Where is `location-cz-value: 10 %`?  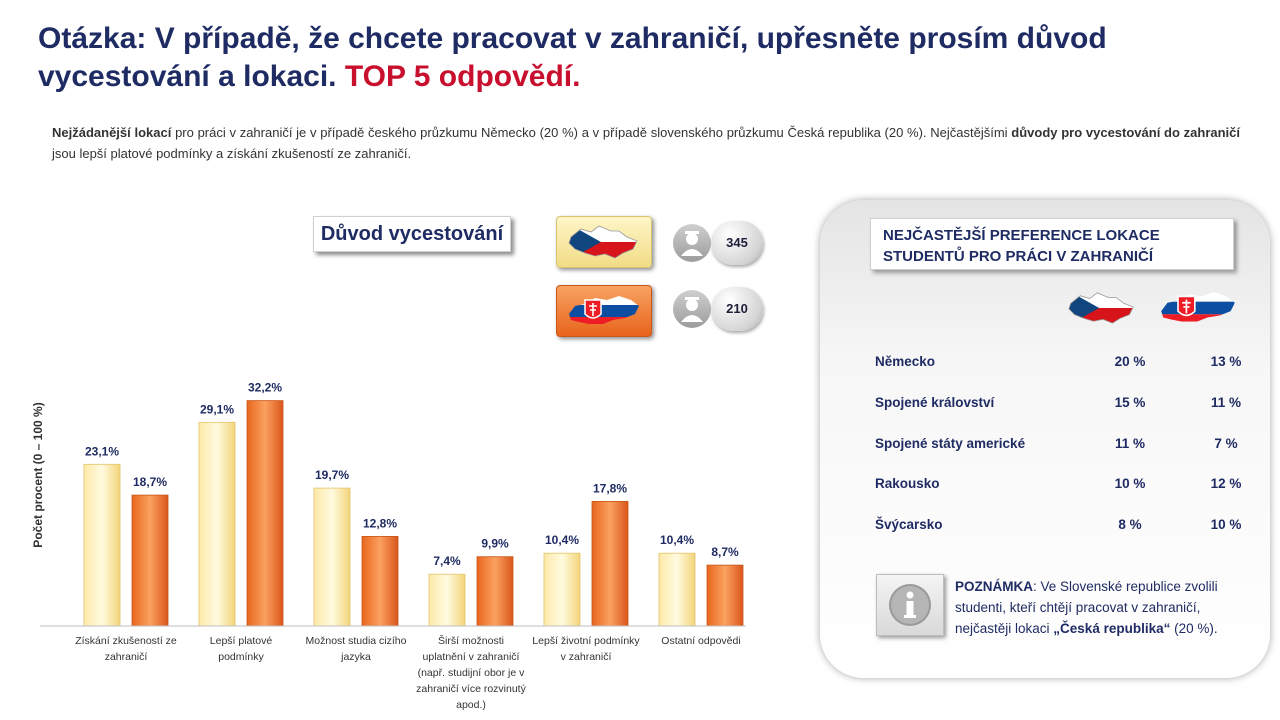
location-cz-value: 10 % is located at coordinates (1130, 483).